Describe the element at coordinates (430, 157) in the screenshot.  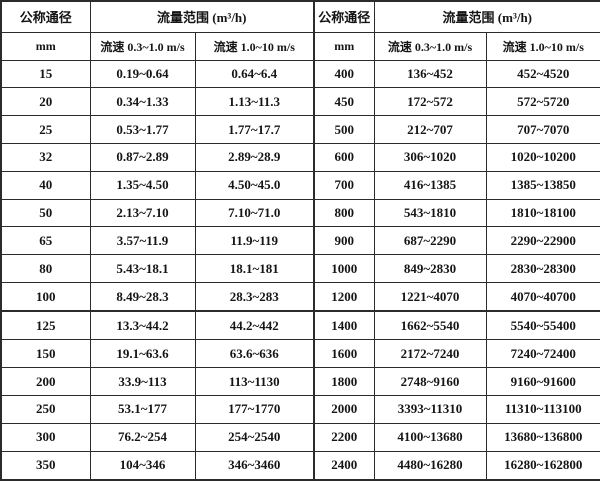
I see `flow-range-low-cell: 306~1020` at that location.